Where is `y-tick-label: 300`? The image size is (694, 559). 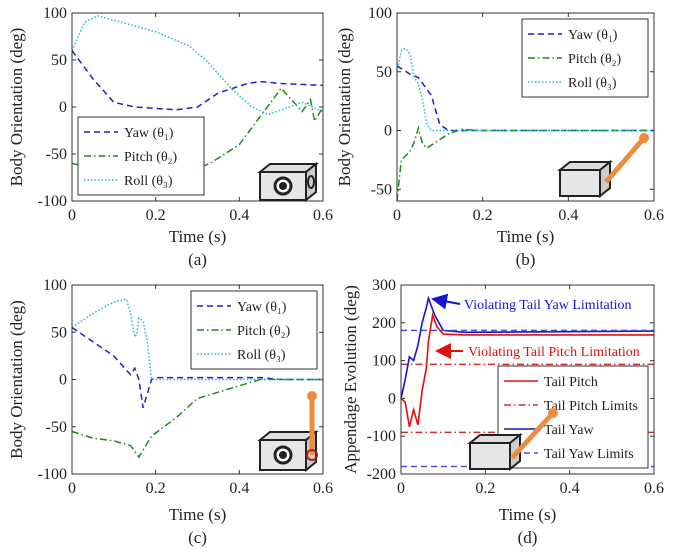 y-tick-label: 300 is located at coordinates (384, 285).